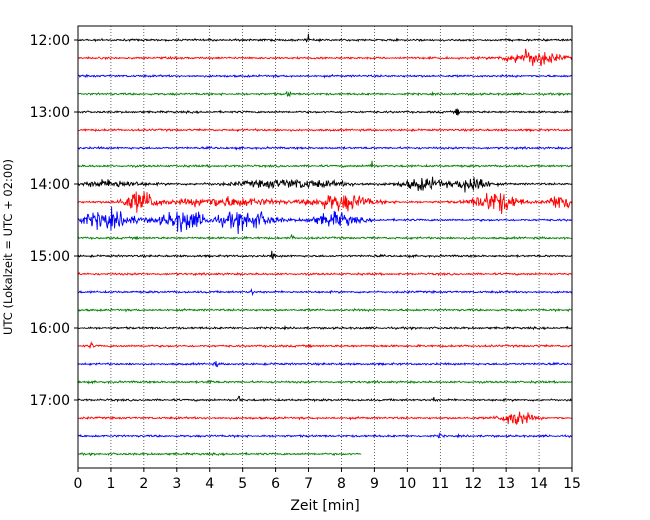 Image resolution: width=650 pixels, height=520 pixels. I want to click on x-tick-label-0: 0, so click(78, 484).